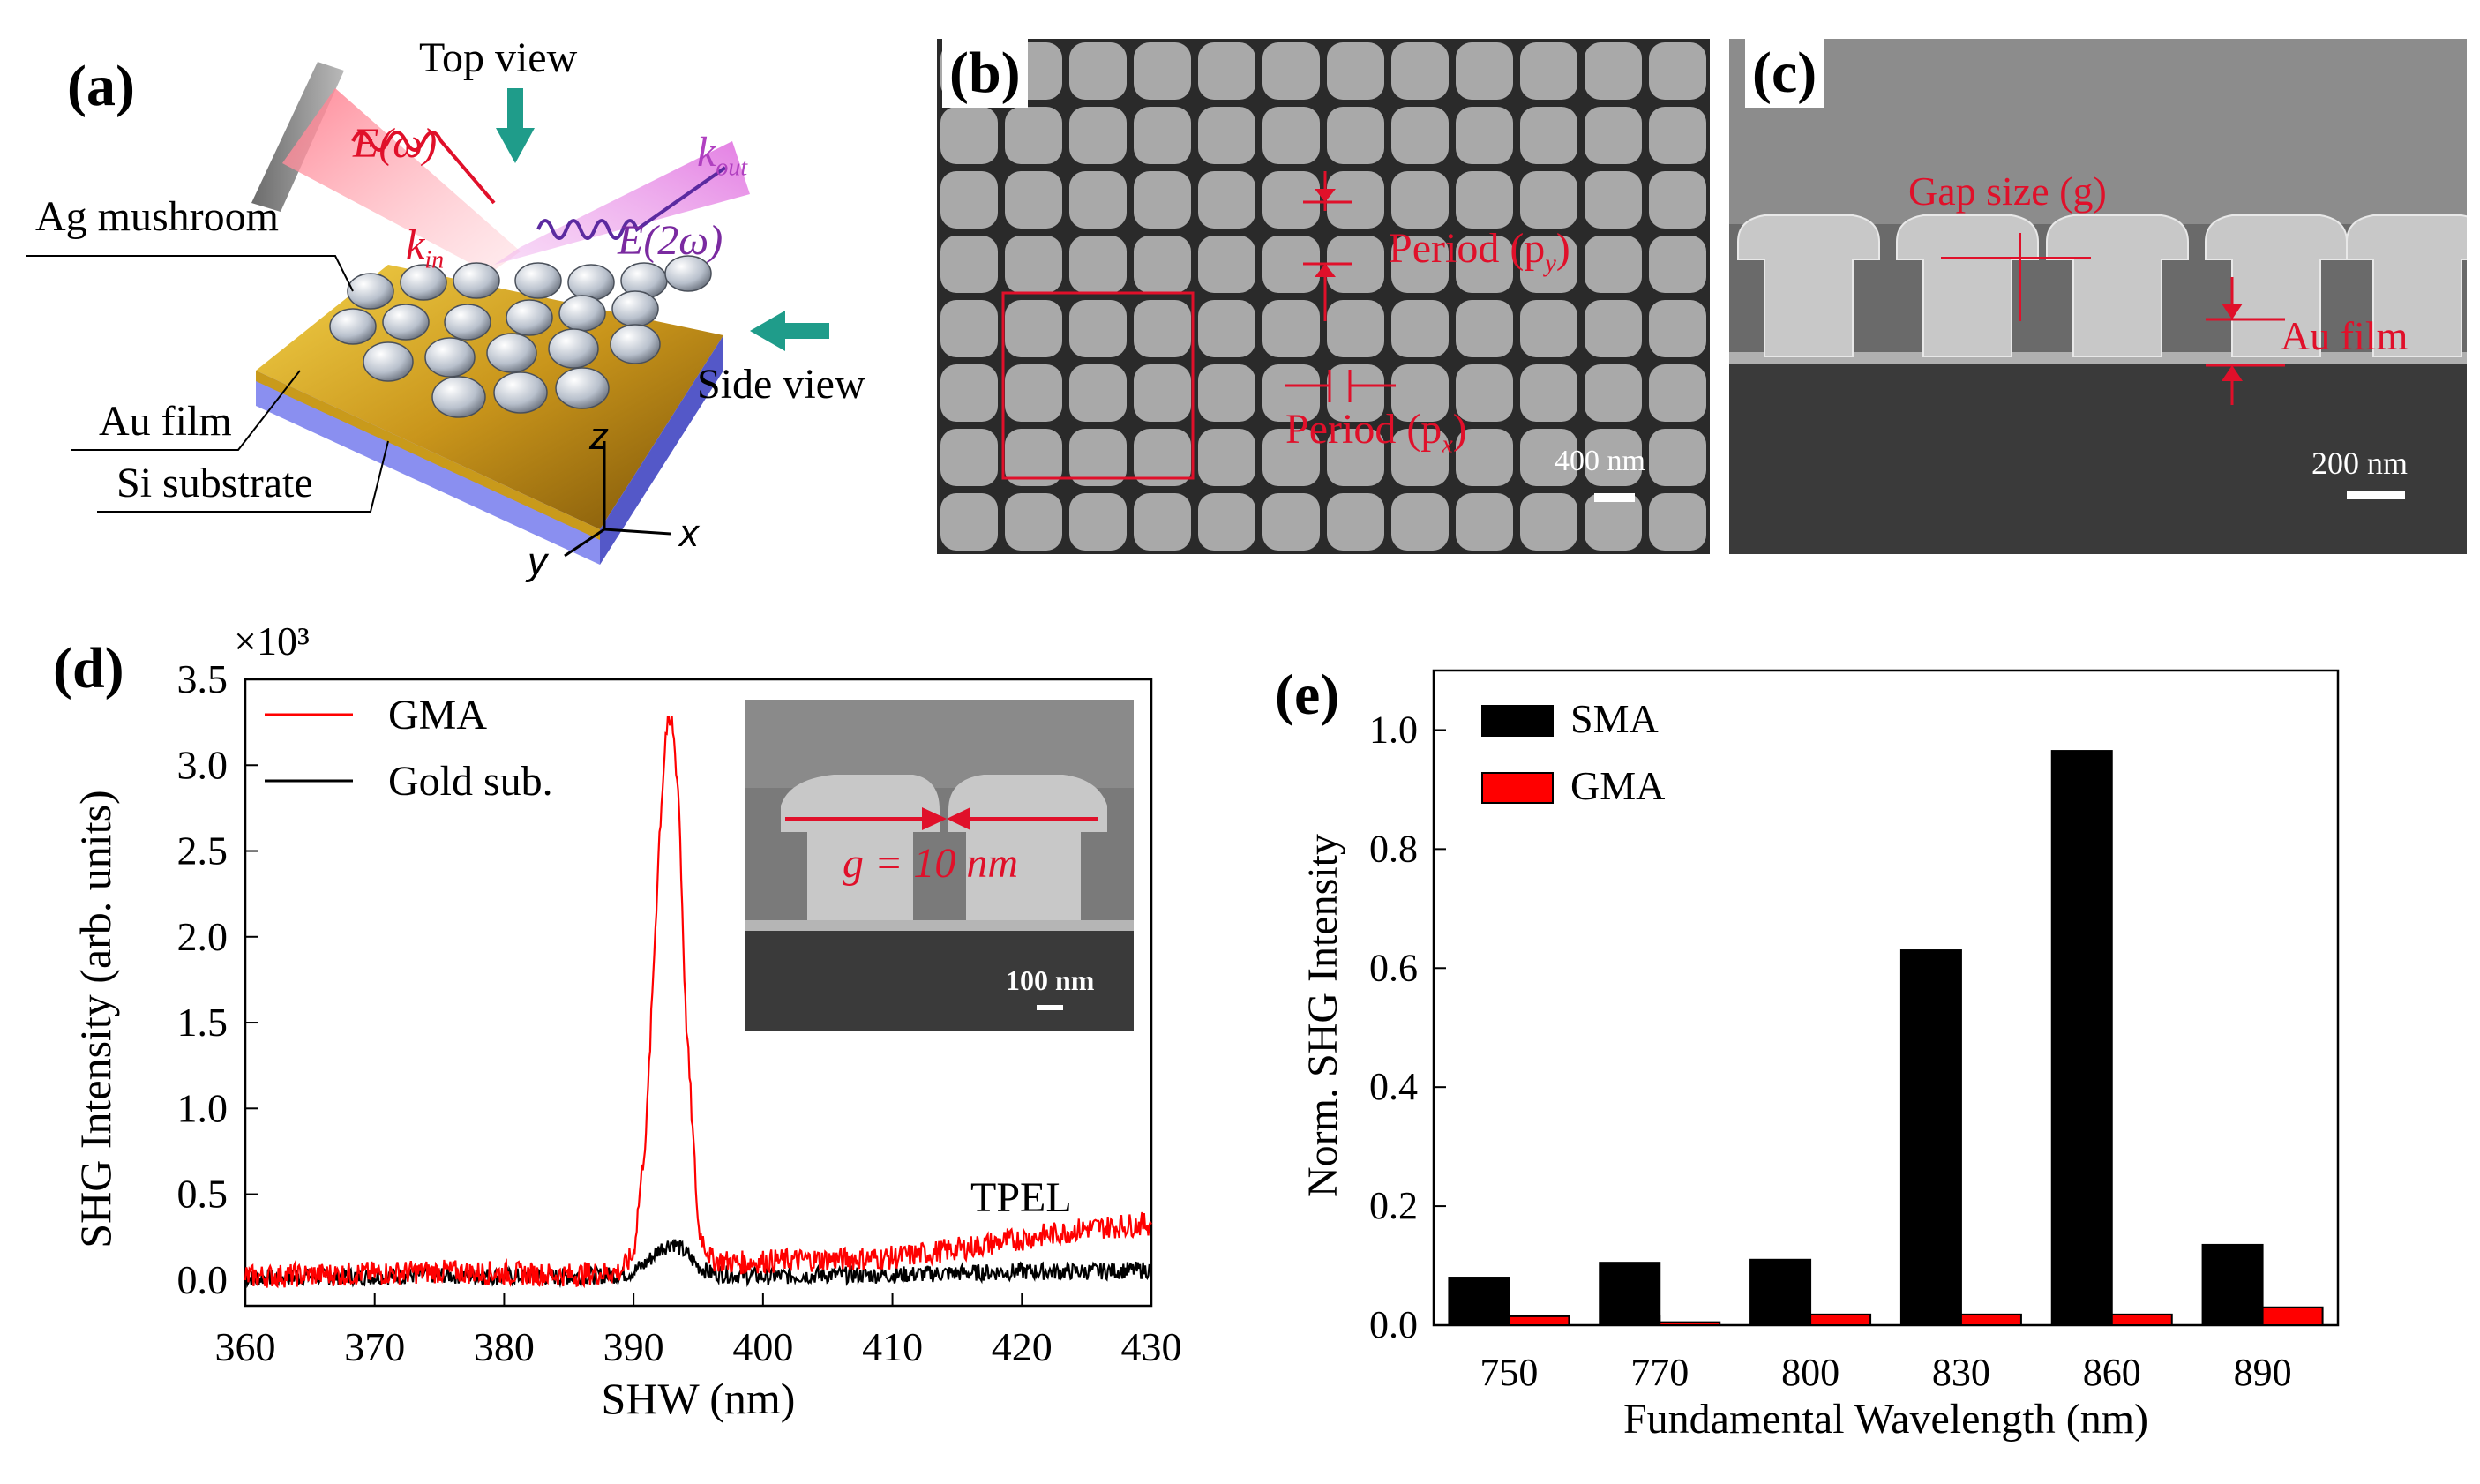 Image resolution: width=2480 pixels, height=1484 pixels. I want to click on gap-size-label: Gap size (g), so click(2007, 191).